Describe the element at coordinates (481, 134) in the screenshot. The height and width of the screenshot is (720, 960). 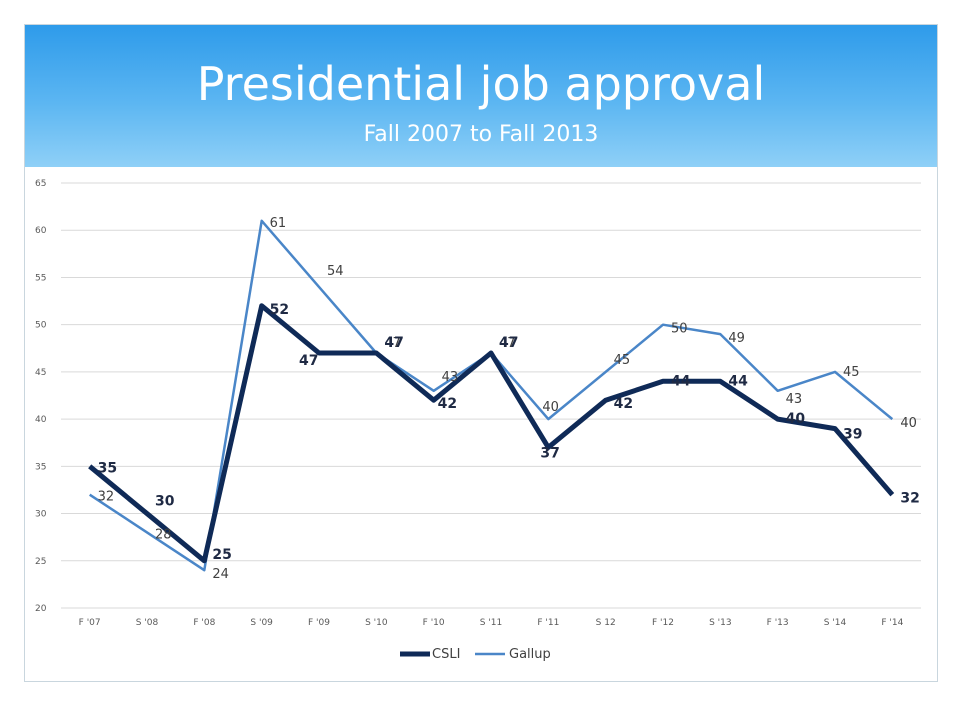
I see `slide-subtitle: Fall 2007 to Fall 2013` at that location.